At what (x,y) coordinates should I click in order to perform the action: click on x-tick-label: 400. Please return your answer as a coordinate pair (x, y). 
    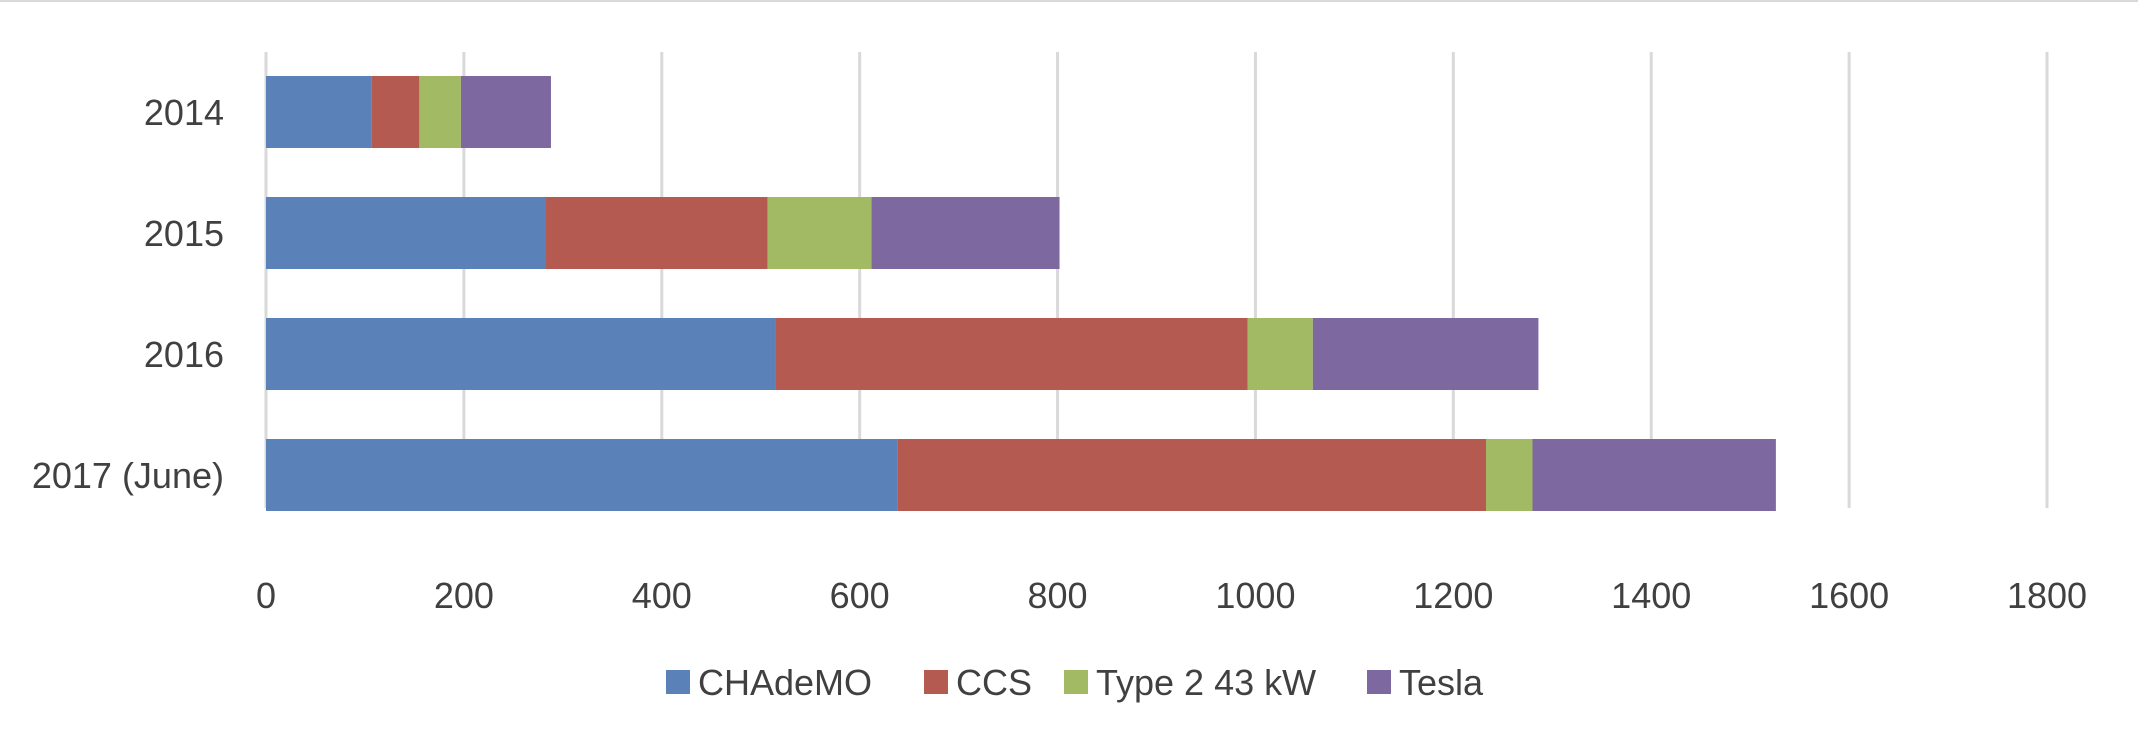
    Looking at the image, I should click on (662, 595).